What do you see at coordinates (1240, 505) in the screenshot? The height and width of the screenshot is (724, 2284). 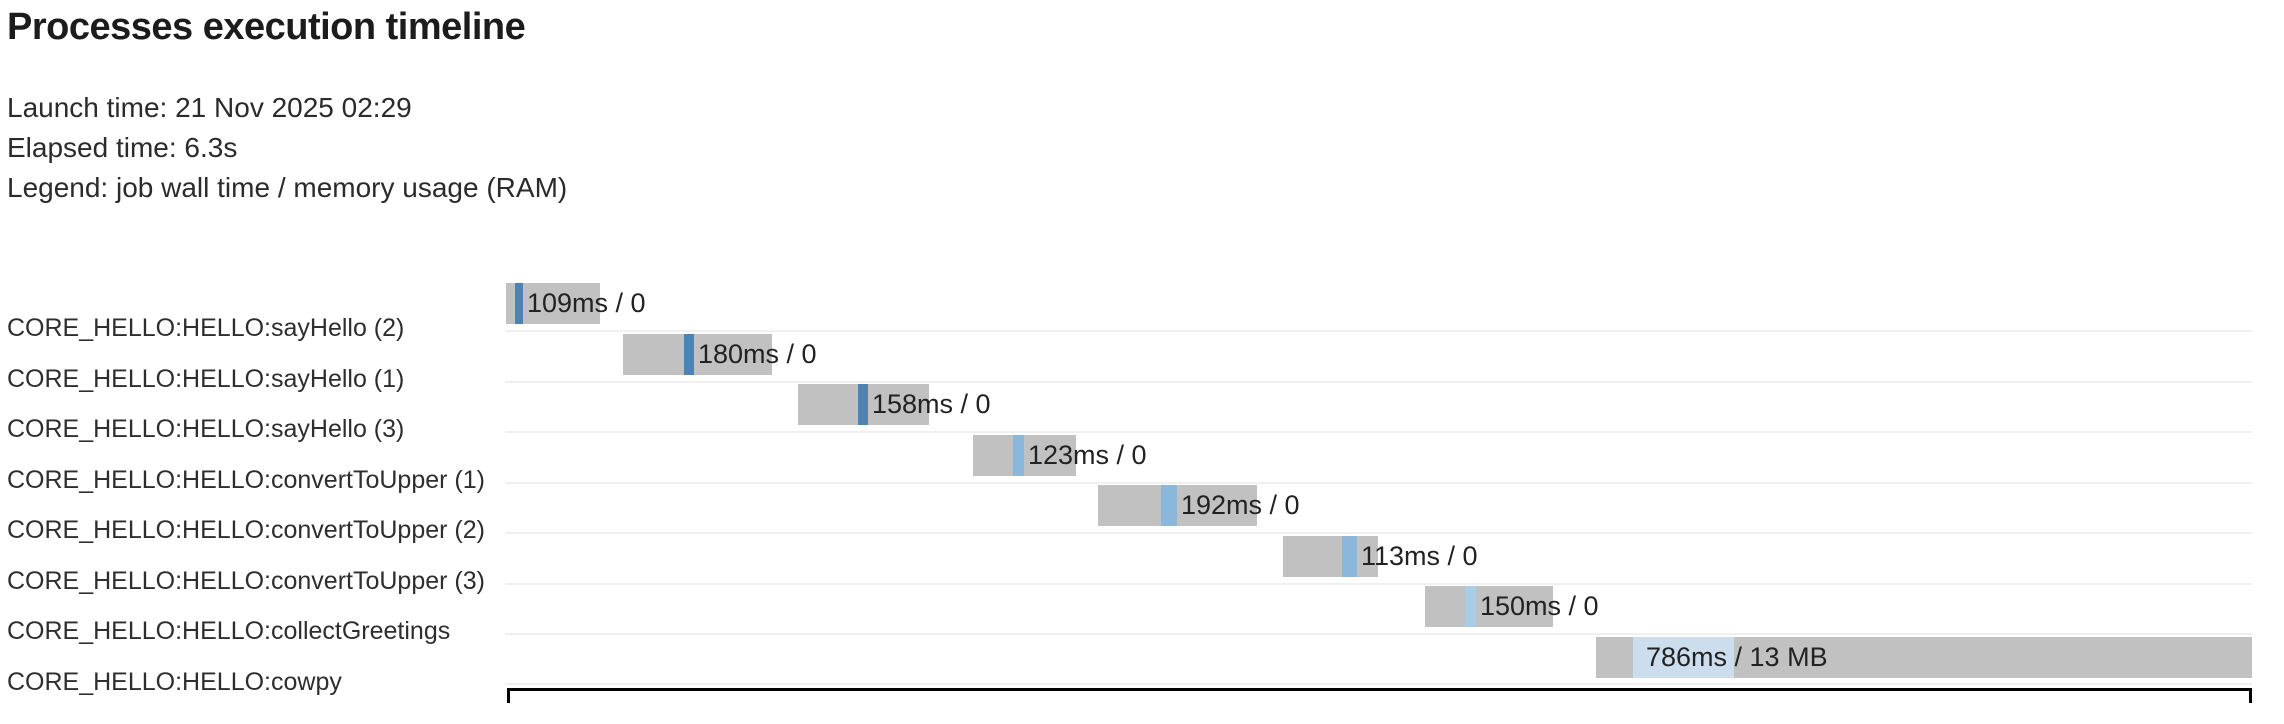 I see `task-bar-label: 192ms / 0` at bounding box center [1240, 505].